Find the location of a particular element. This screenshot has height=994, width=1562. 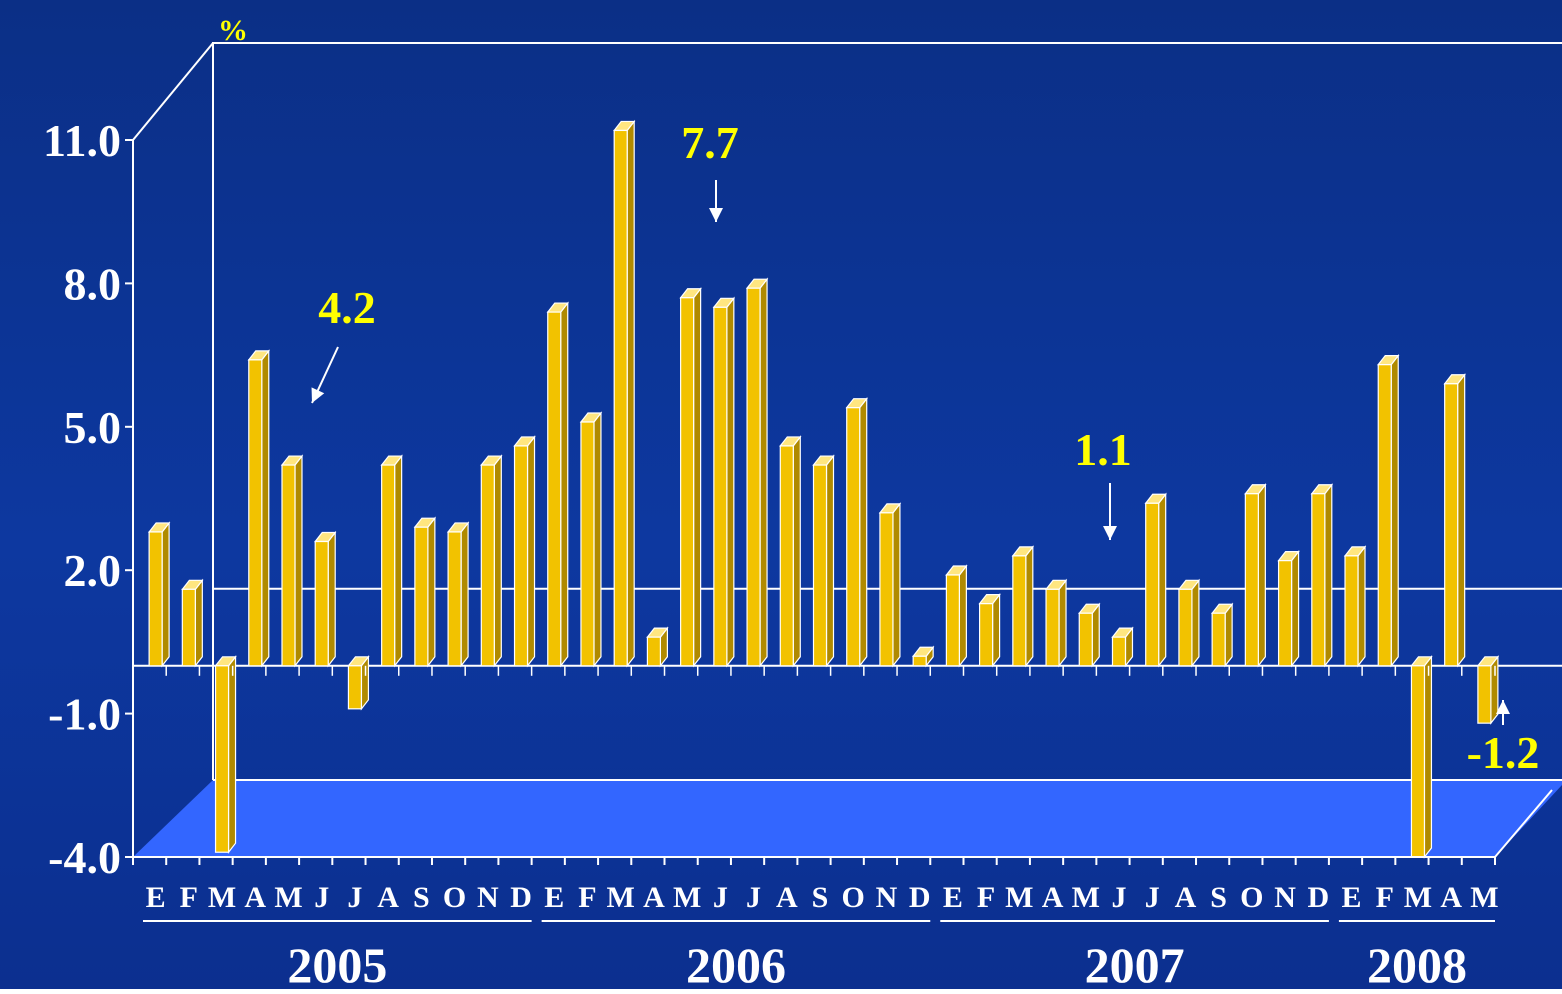

annotation-label: 4.2 is located at coordinates (347, 307).